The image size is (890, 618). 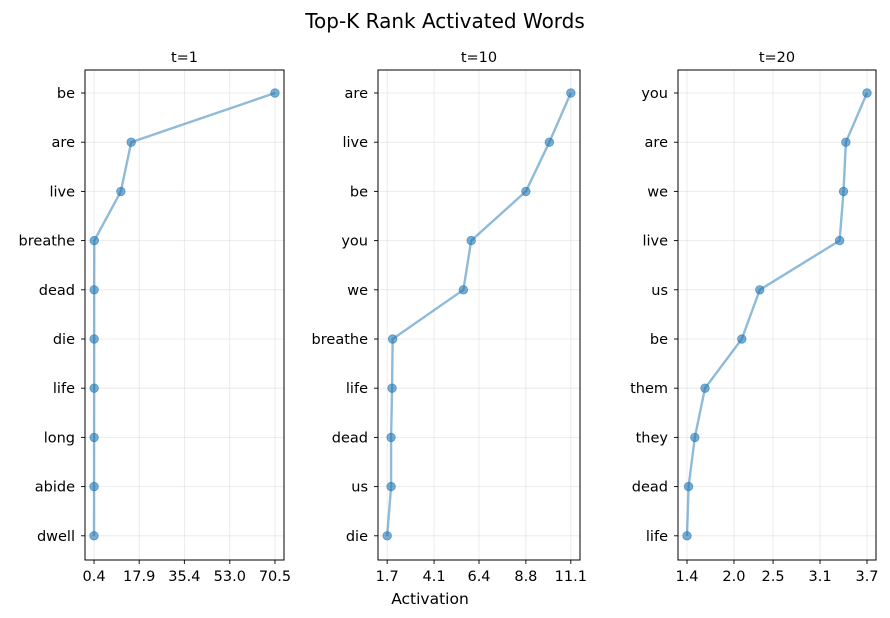 What do you see at coordinates (478, 577) in the screenshot?
I see `x-tick-label: 6.4` at bounding box center [478, 577].